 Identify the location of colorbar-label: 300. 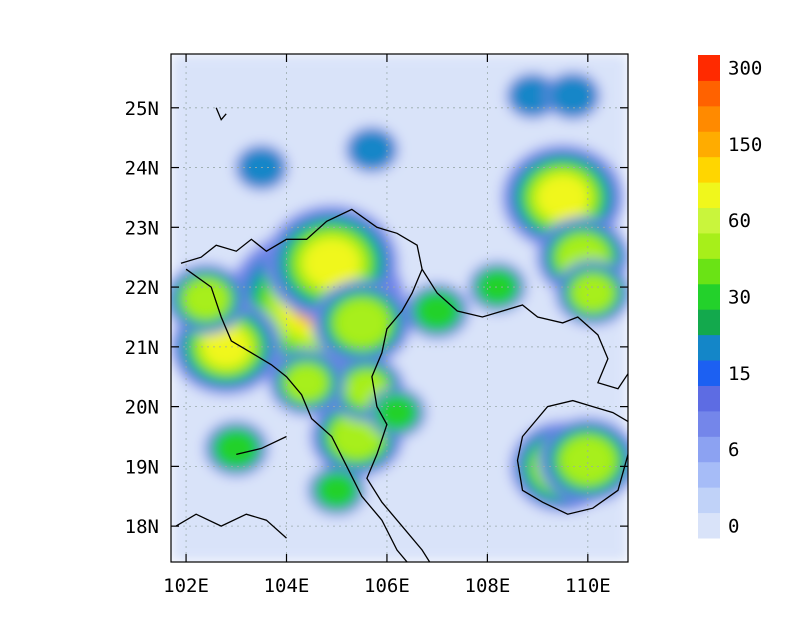
(745, 69).